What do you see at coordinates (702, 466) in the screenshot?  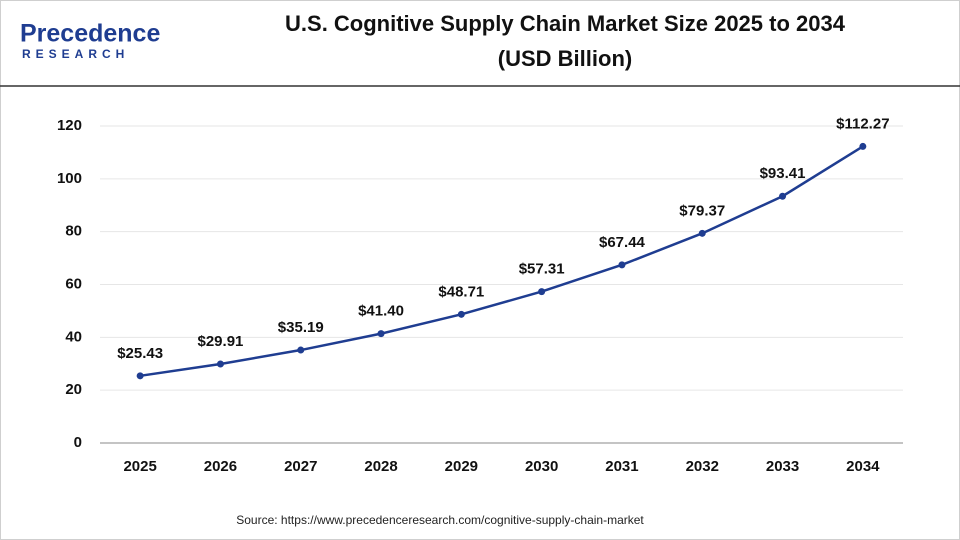 I see `x-tick-label: 2032` at bounding box center [702, 466].